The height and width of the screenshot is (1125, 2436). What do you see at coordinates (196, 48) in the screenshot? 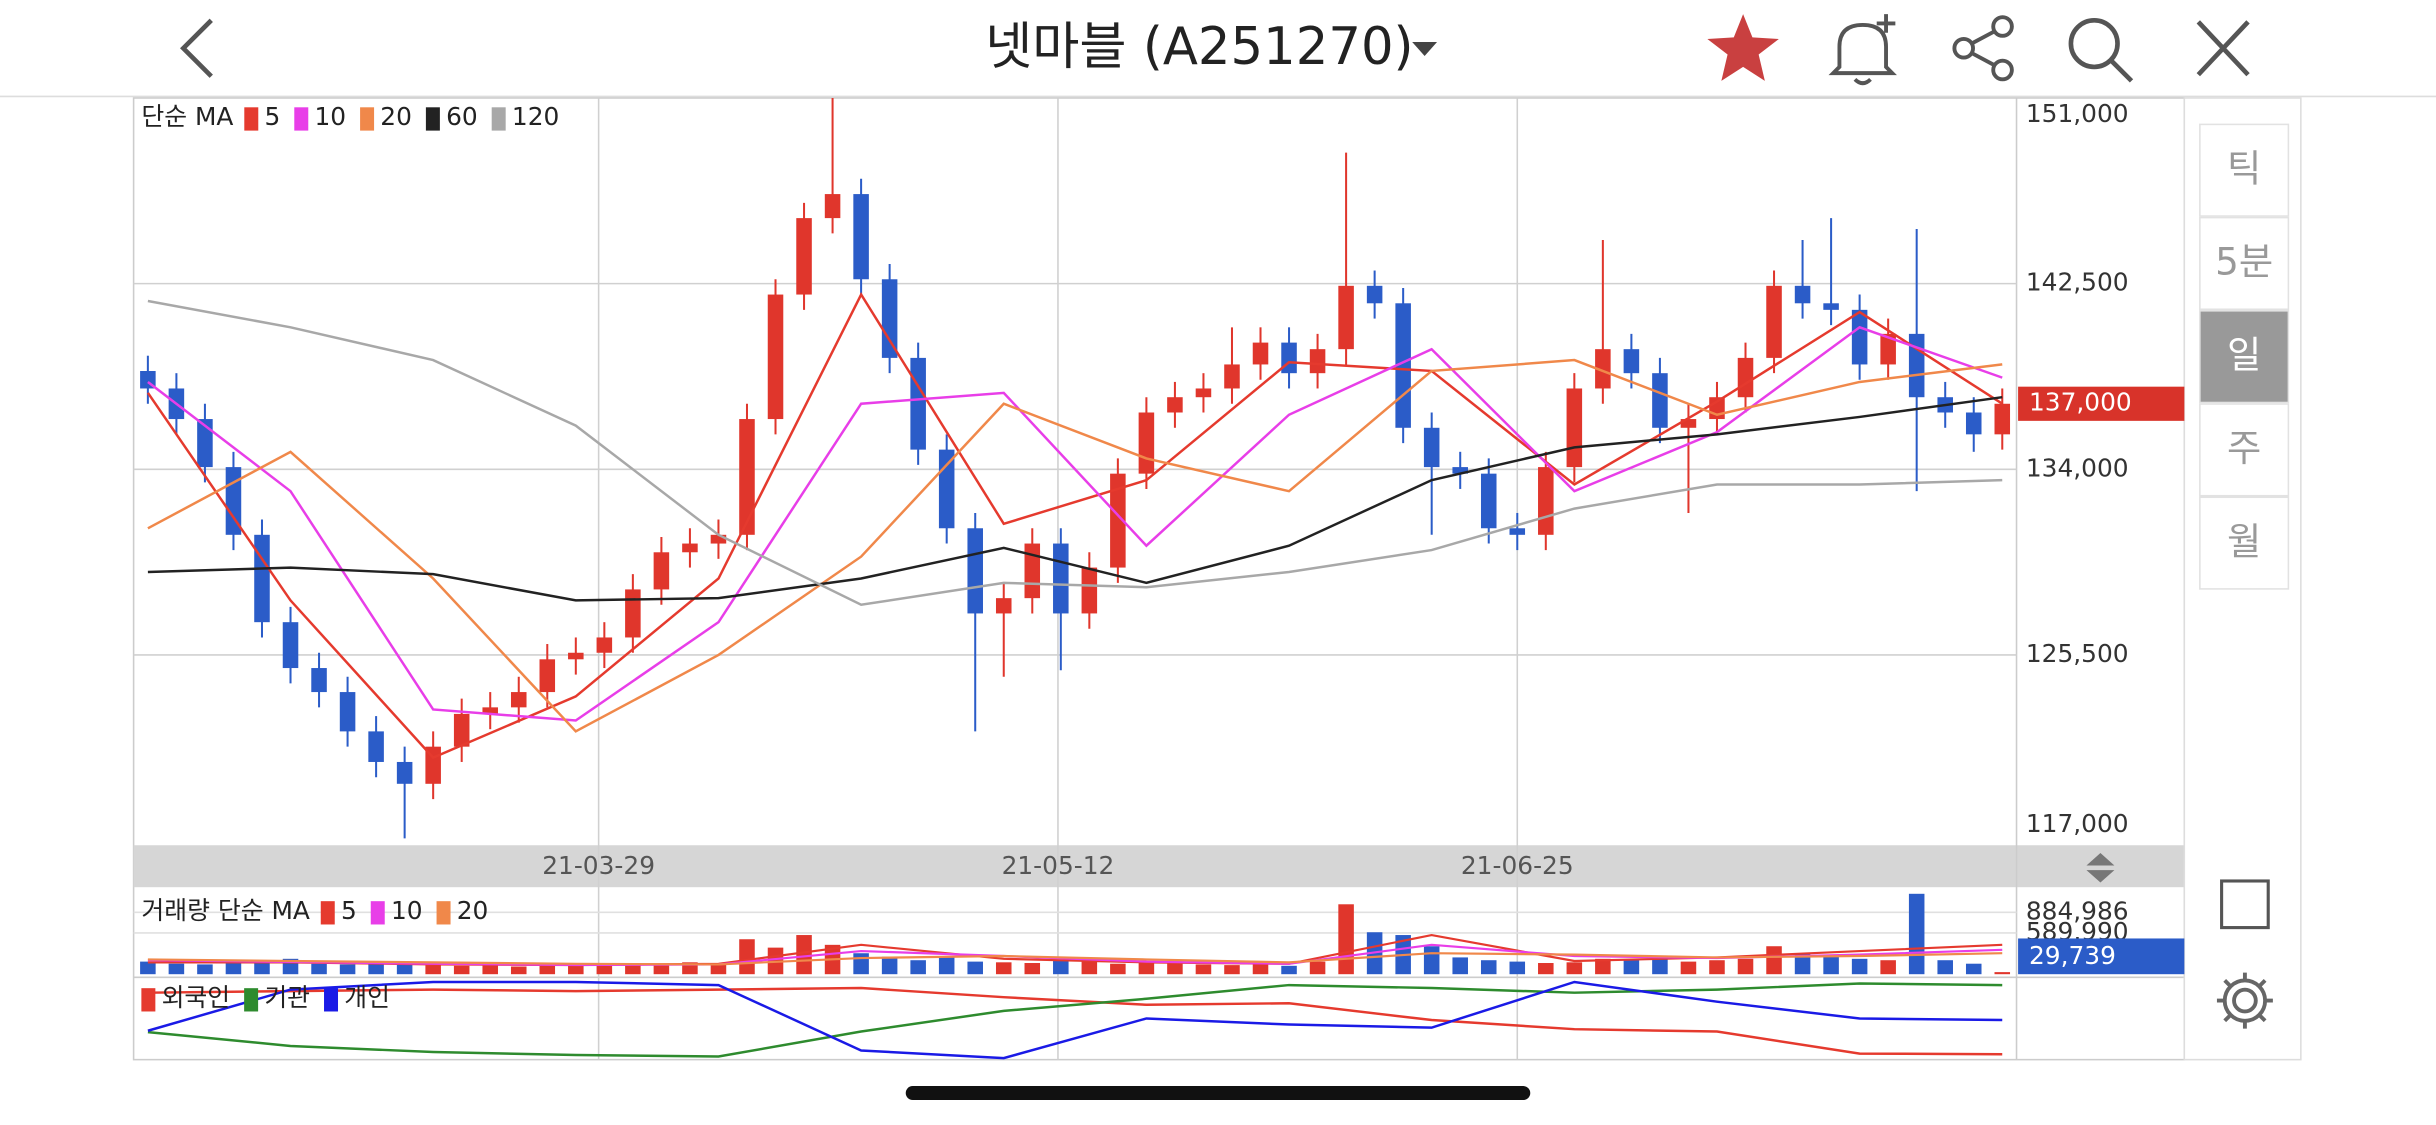
I see `back-button` at bounding box center [196, 48].